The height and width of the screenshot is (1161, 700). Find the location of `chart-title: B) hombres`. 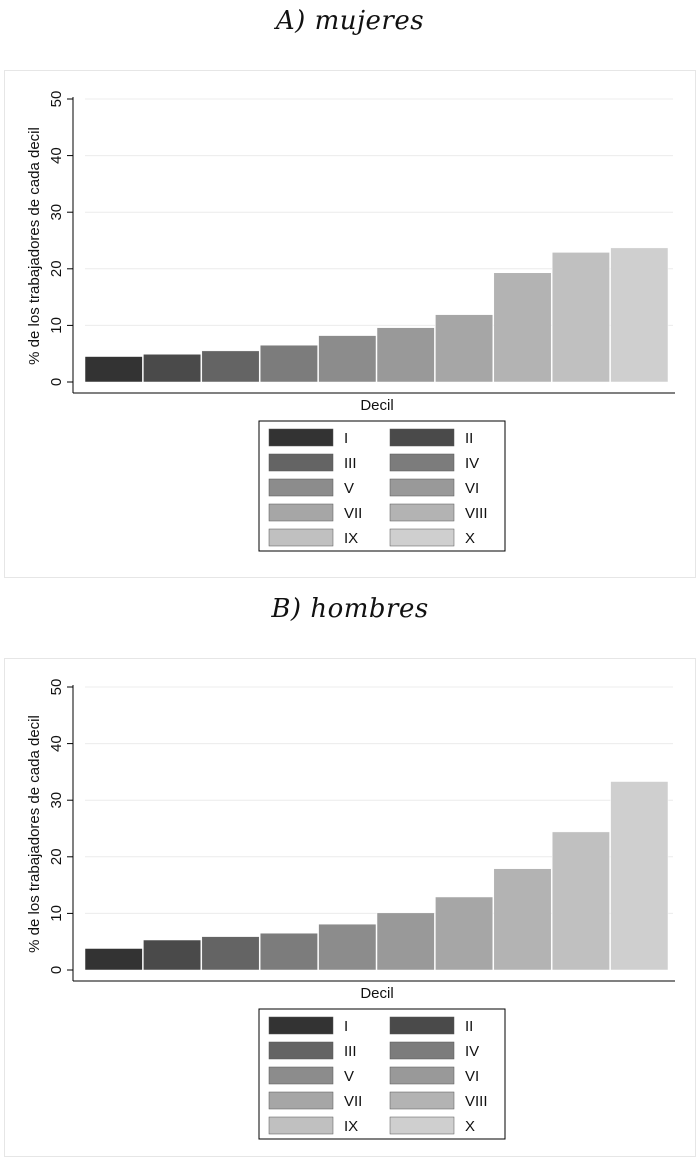

chart-title: B) hombres is located at coordinates (350, 609).